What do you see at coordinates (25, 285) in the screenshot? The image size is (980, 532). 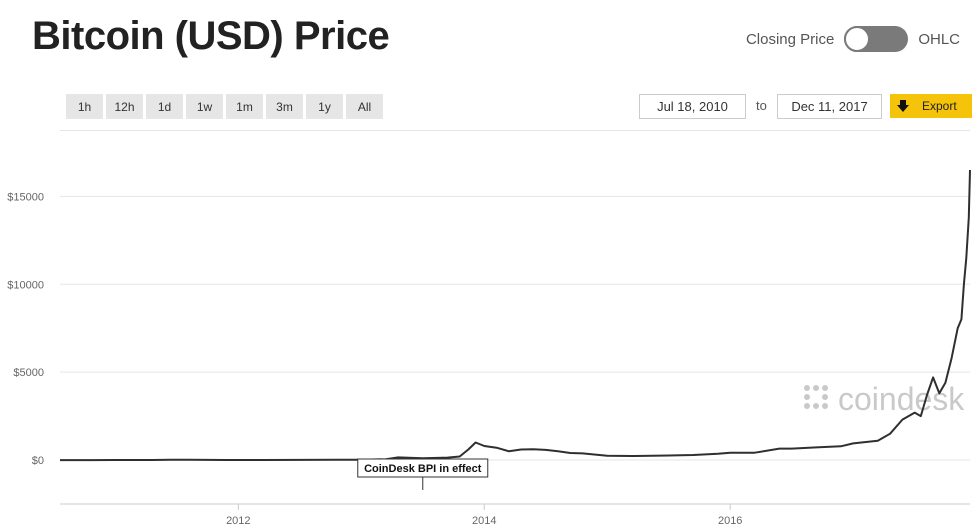 I see `y-tick-label: $10000` at bounding box center [25, 285].